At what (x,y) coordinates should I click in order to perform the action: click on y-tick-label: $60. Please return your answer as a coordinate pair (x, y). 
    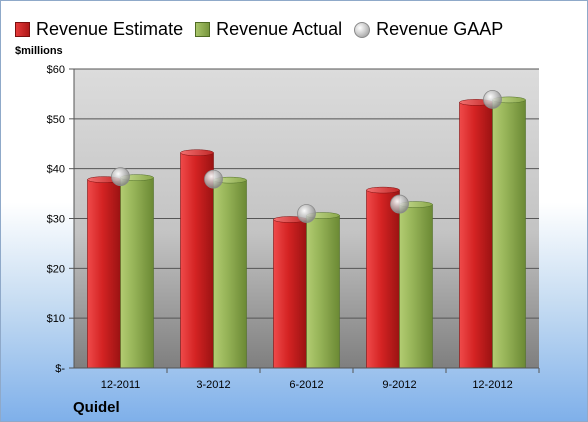
    Looking at the image, I should click on (56, 70).